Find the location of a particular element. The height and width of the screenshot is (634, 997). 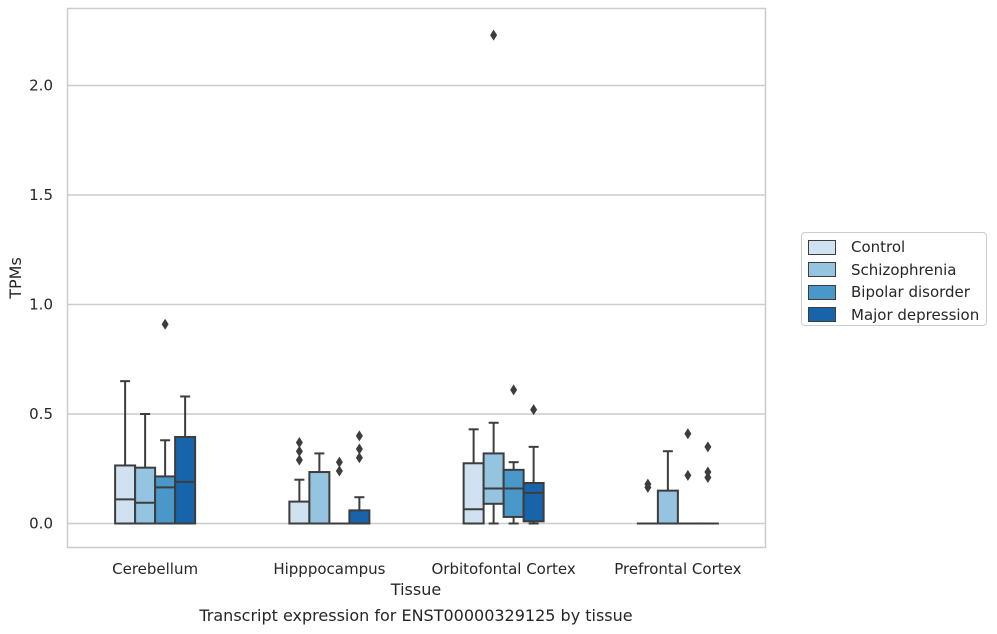

y-tick-label: 1.0 is located at coordinates (41, 305).